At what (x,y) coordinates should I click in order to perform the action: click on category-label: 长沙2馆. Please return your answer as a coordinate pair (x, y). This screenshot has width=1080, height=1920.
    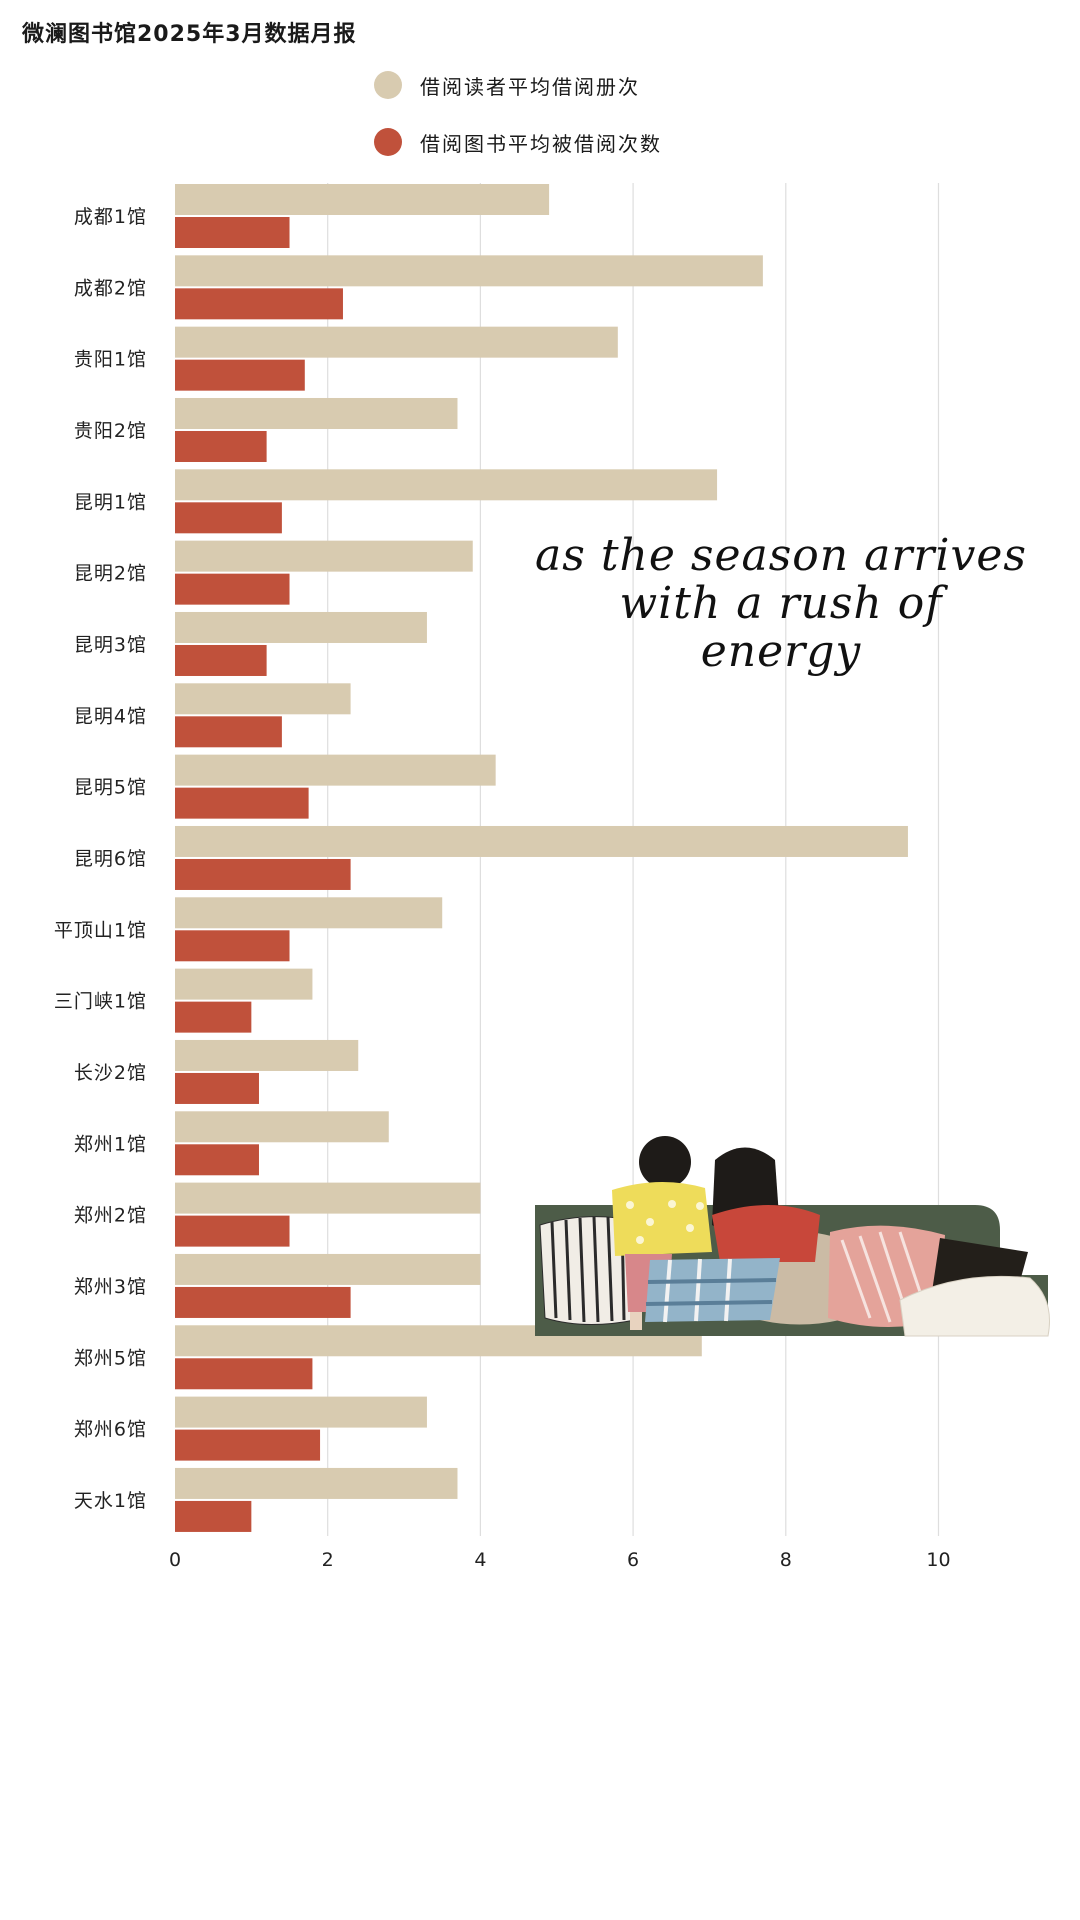
    Looking at the image, I should click on (110, 1073).